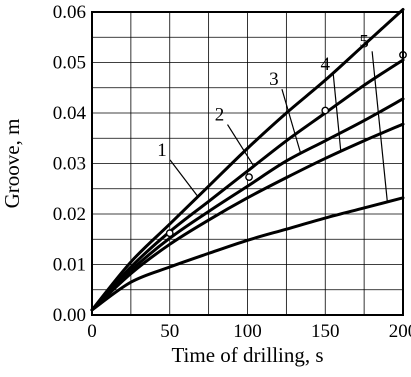 The height and width of the screenshot is (377, 411). What do you see at coordinates (70, 113) in the screenshot?
I see `y-tick-label: 0.04` at bounding box center [70, 113].